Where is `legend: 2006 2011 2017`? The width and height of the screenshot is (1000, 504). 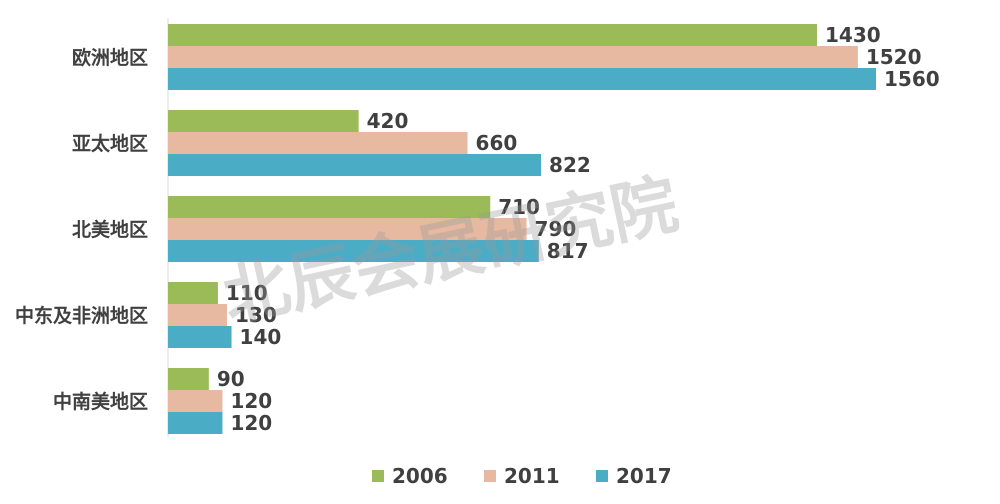 legend: 2006 2011 2017 is located at coordinates (522, 476).